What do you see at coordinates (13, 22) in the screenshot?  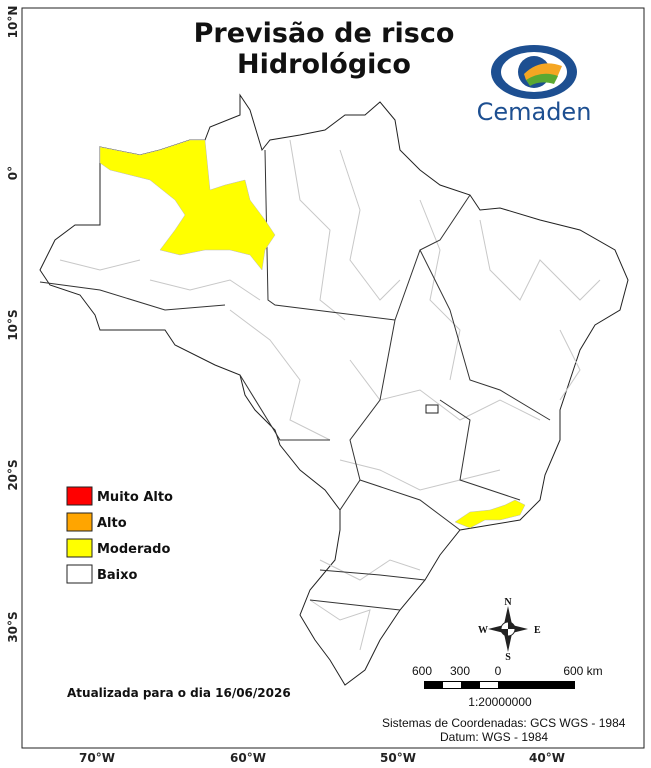 I see `latitude-label: 10°N` at bounding box center [13, 22].